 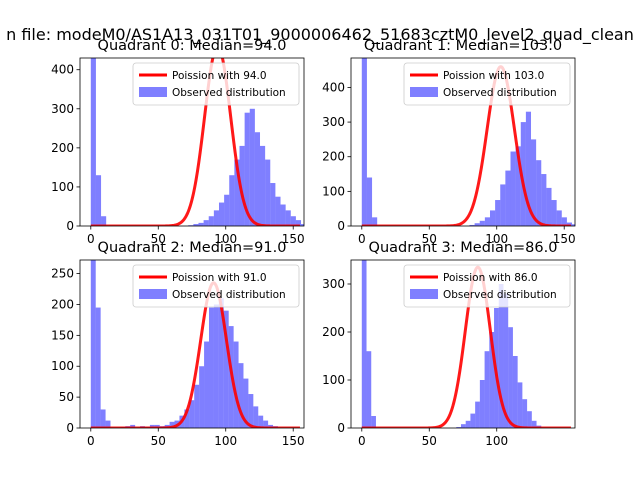 What do you see at coordinates (62, 335) in the screenshot?
I see `y-tick-label: 150` at bounding box center [62, 335].